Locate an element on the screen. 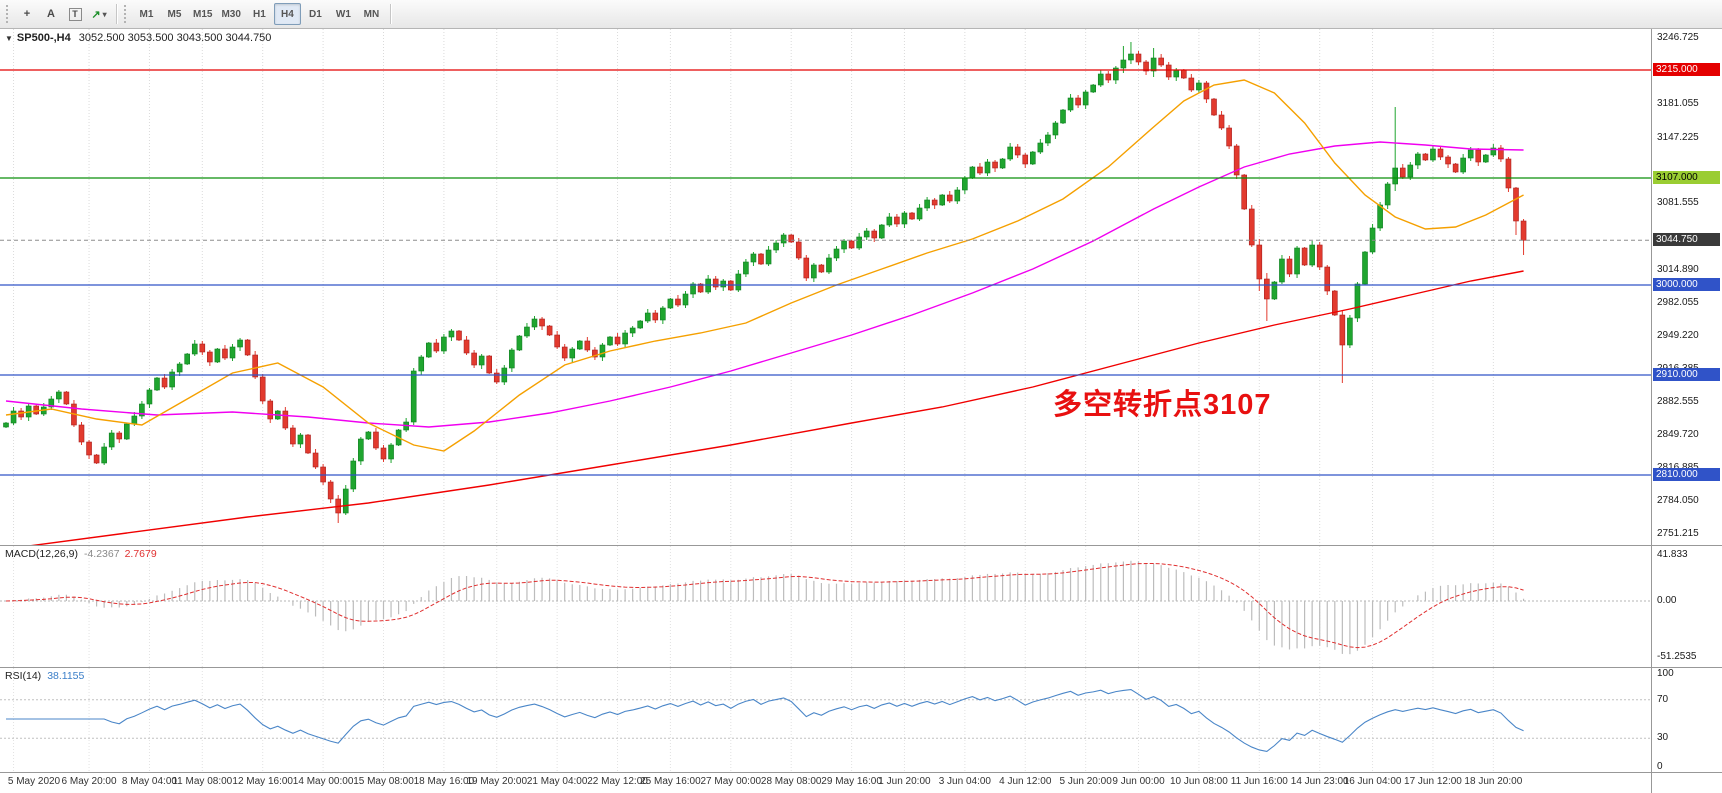 The height and width of the screenshot is (793, 1722). price-tick: 3246.725 is located at coordinates (1678, 38).